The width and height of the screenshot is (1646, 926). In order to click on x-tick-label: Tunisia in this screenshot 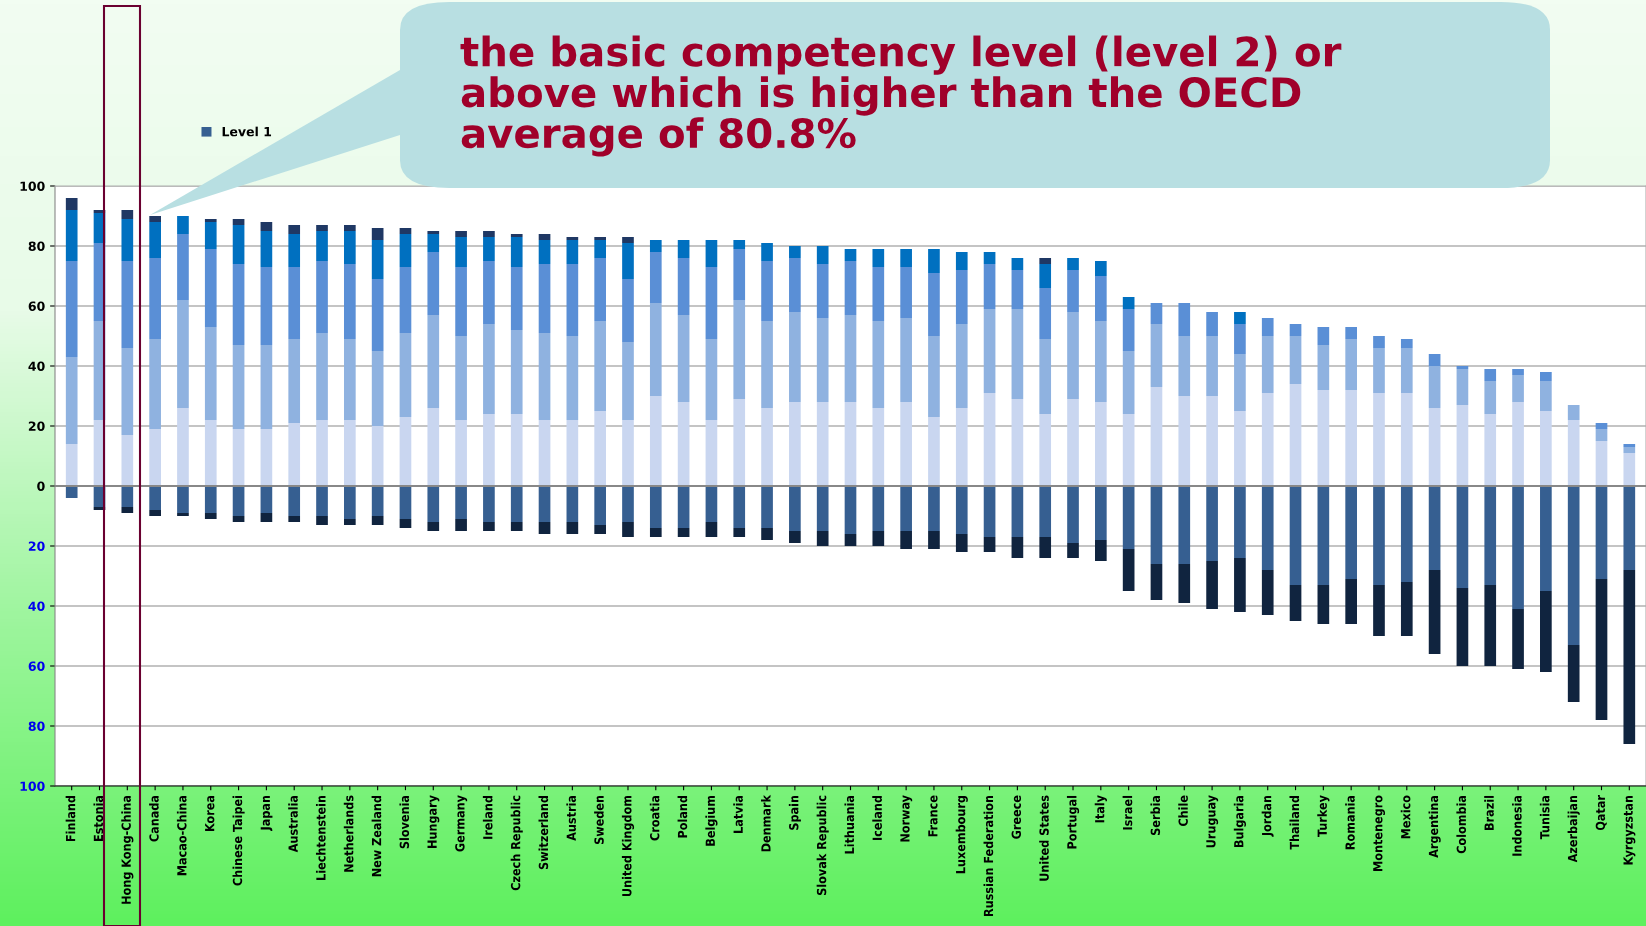, I will do `click(1544, 817)`.